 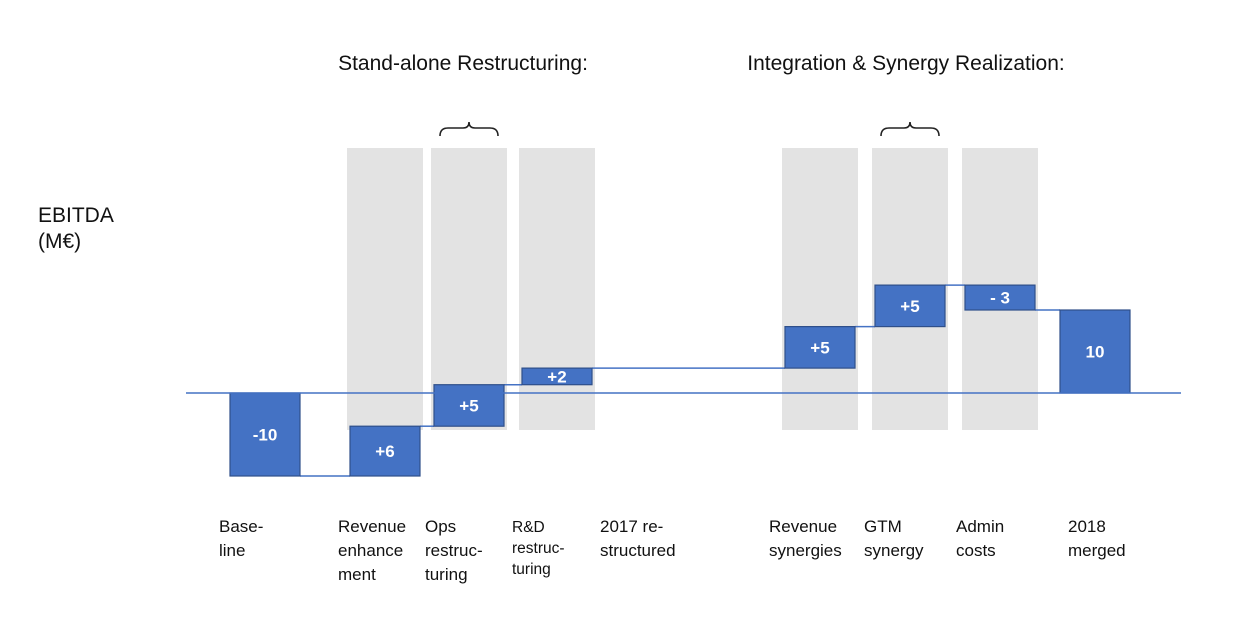 What do you see at coordinates (906, 63) in the screenshot?
I see `group-header-integration: Integration & Synergy Realization:` at bounding box center [906, 63].